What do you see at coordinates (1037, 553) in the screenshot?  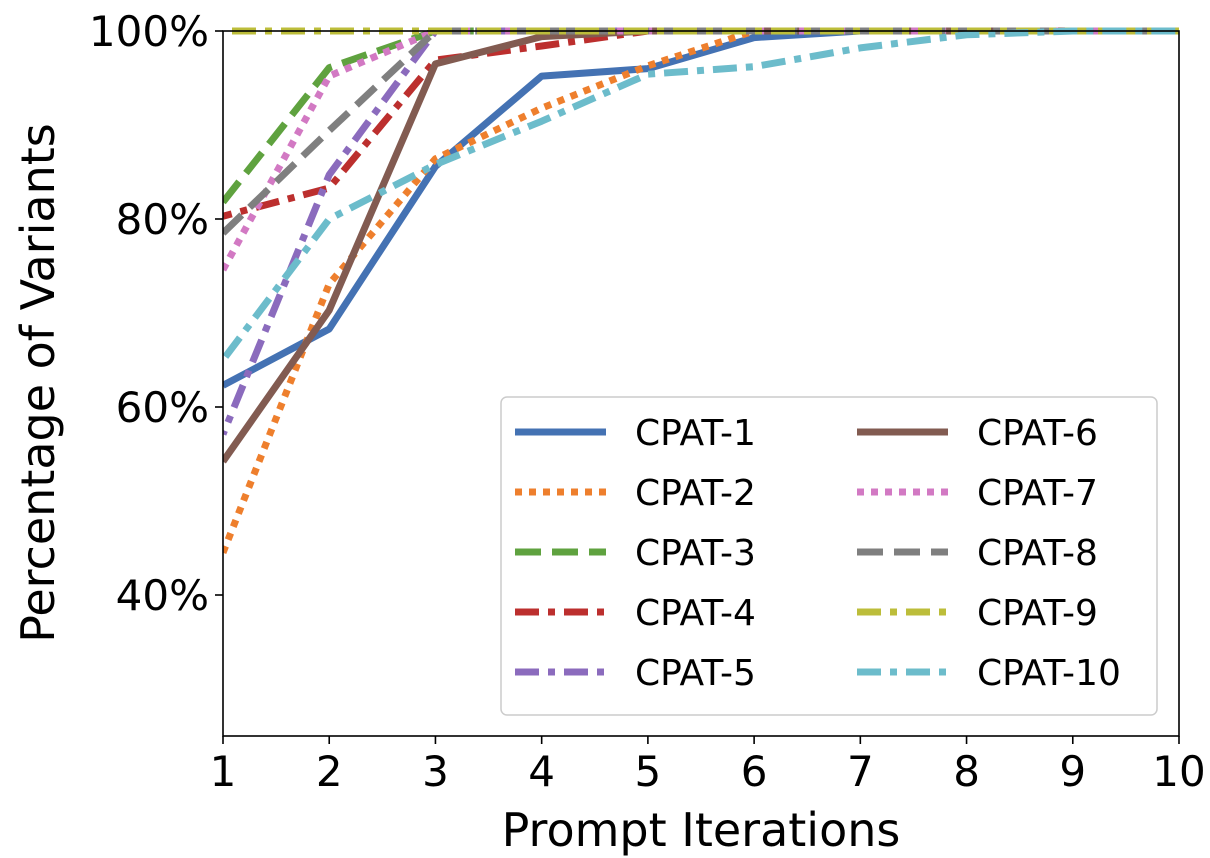 I see `legend-label-cpat-8: CPAT-8` at bounding box center [1037, 553].